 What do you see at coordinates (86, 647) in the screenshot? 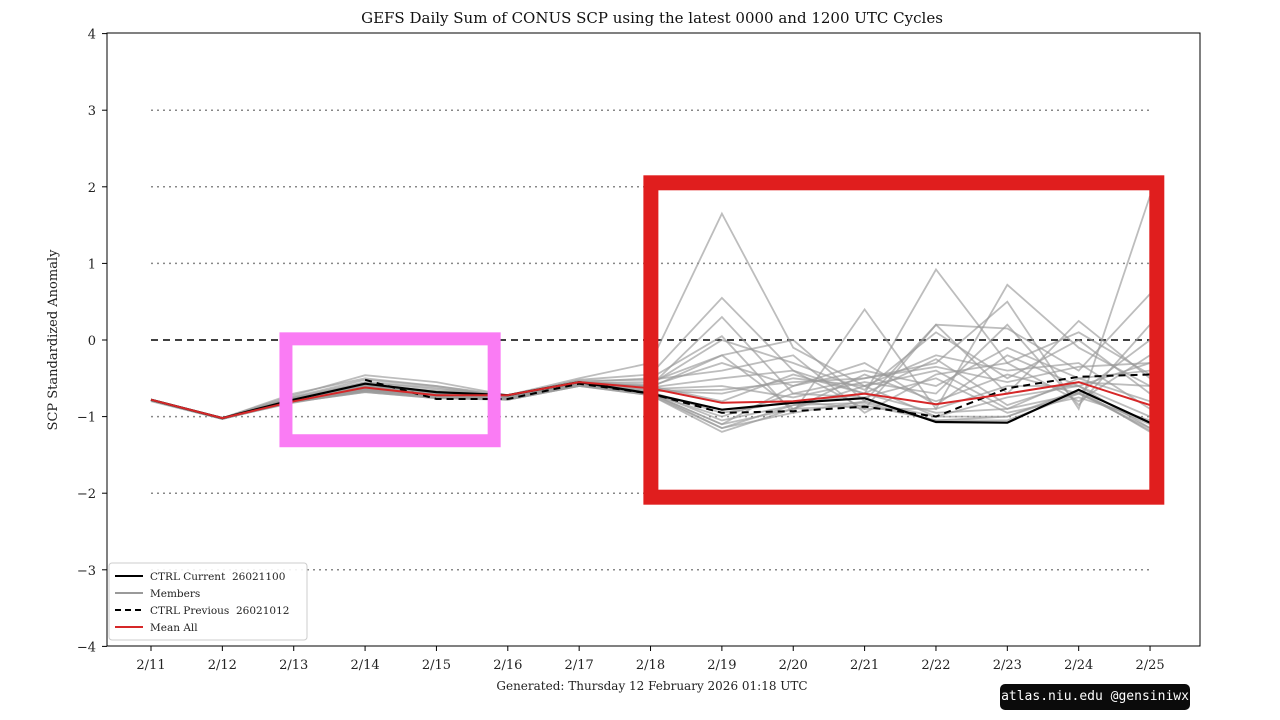
I see `y-tick-label: −4` at bounding box center [86, 647].